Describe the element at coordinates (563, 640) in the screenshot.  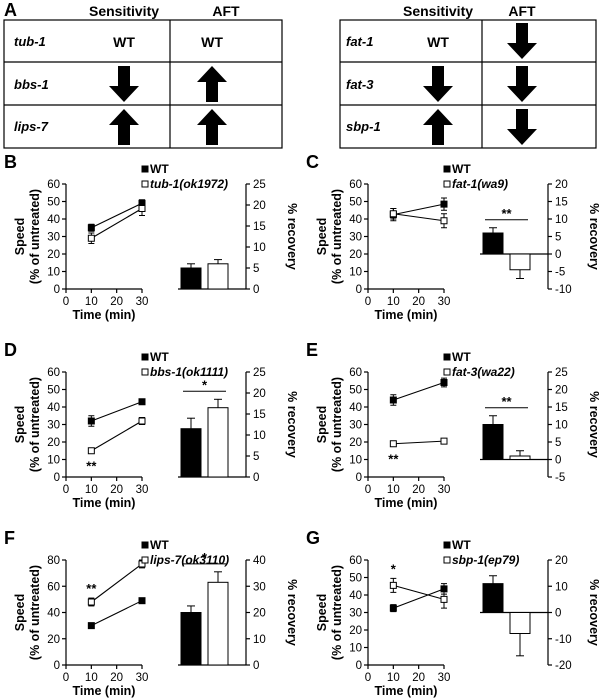
I see `y-tick-label: -10` at that location.